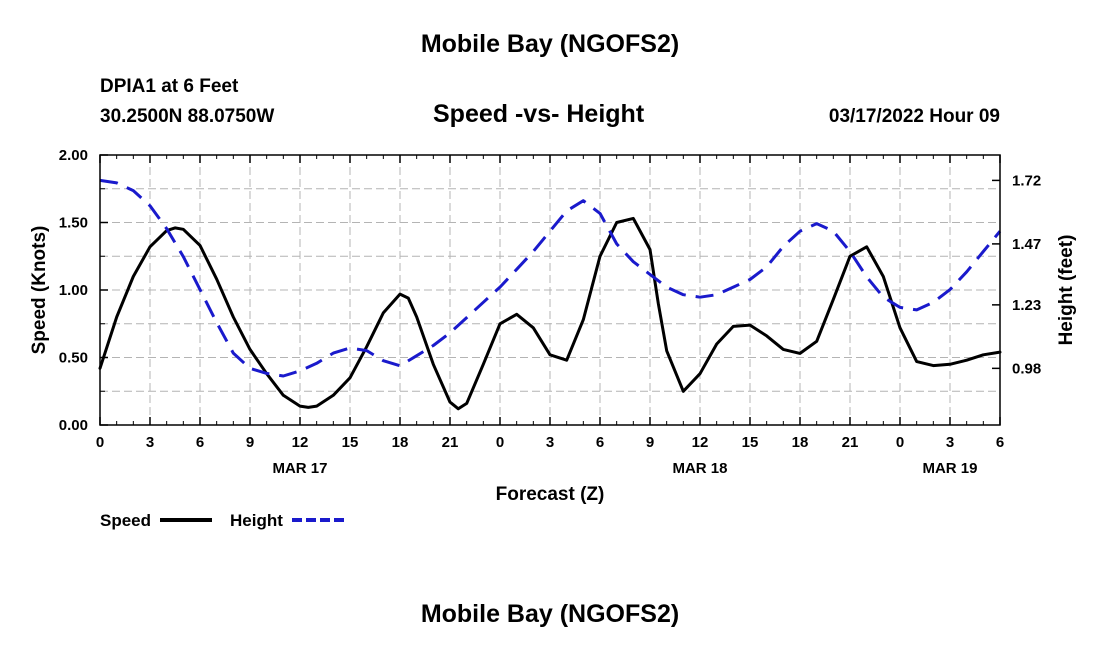  Describe the element at coordinates (1026, 368) in the screenshot. I see `y-right-tick-label: 0.98` at that location.